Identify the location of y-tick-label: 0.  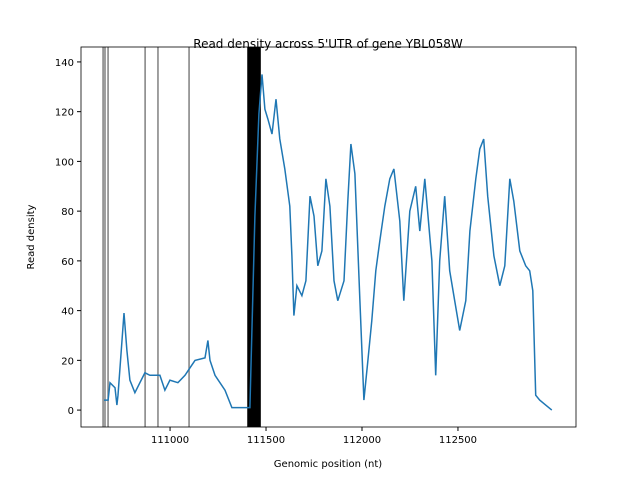
(71, 411).